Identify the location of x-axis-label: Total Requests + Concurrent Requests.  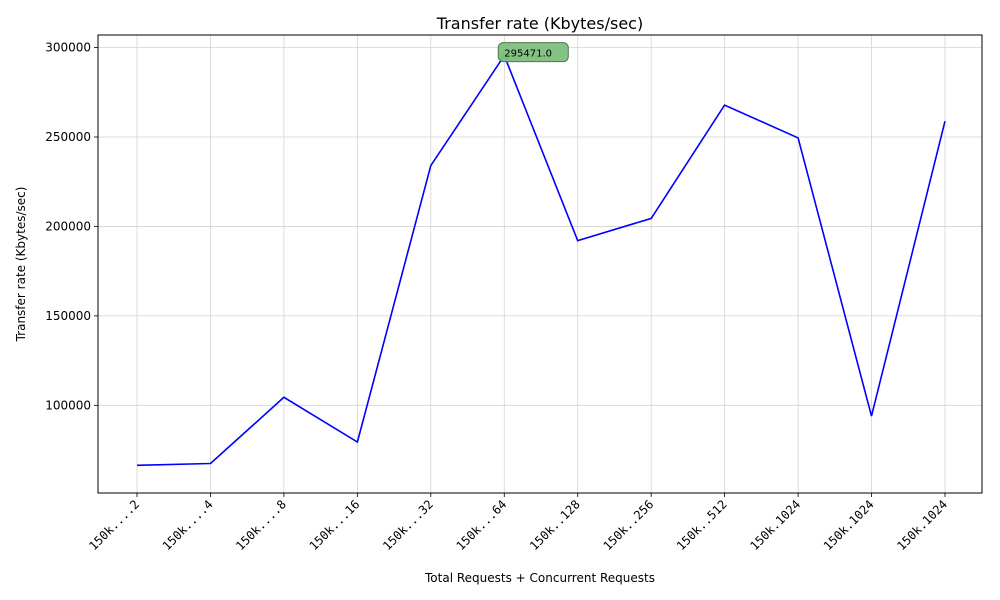
(539, 578).